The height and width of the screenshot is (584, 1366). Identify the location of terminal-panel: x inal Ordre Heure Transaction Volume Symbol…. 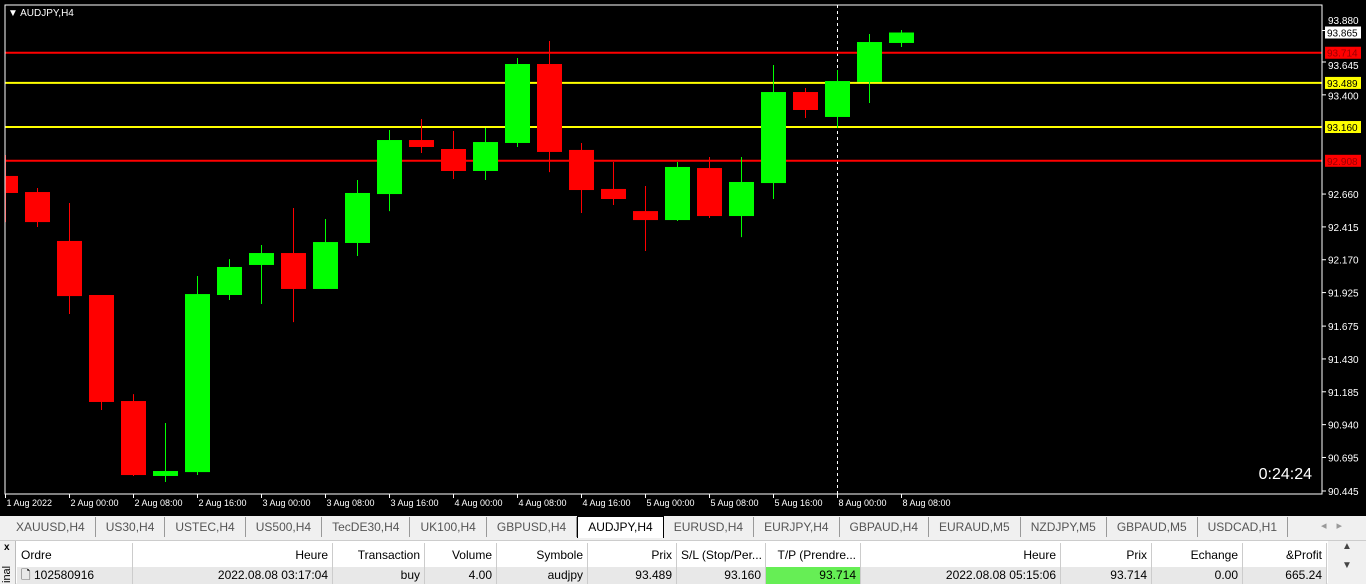
(683, 562).